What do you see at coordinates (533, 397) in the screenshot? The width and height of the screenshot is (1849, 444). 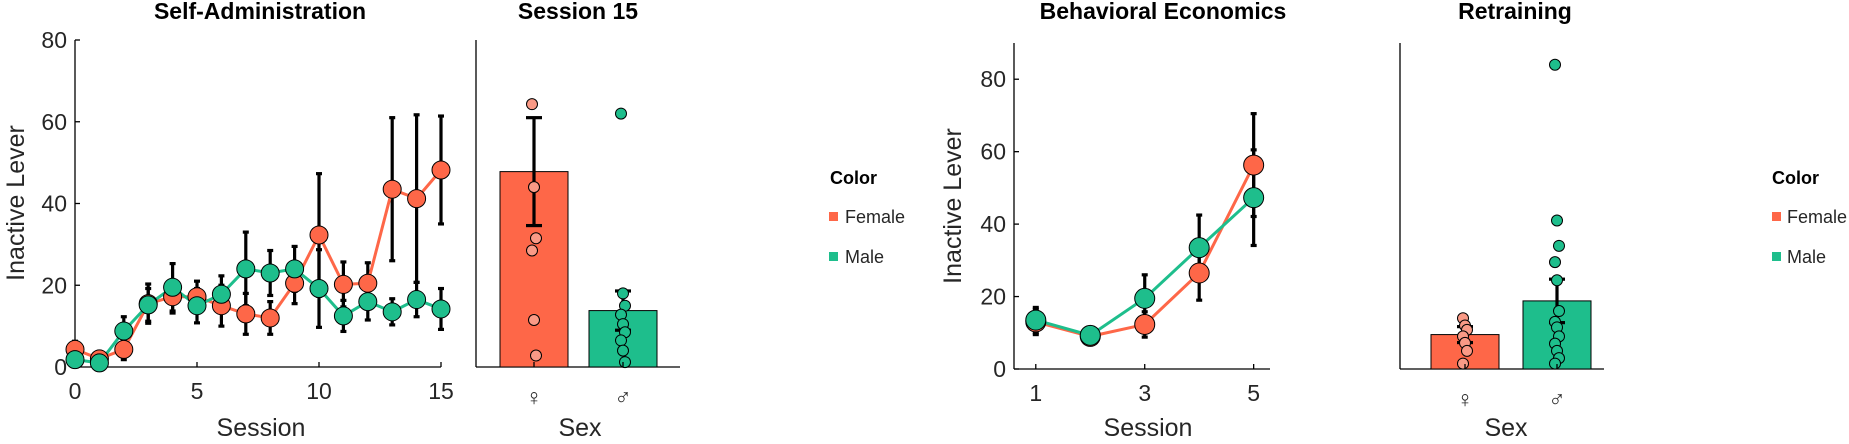 I see `x-tick-label: ♀` at bounding box center [533, 397].